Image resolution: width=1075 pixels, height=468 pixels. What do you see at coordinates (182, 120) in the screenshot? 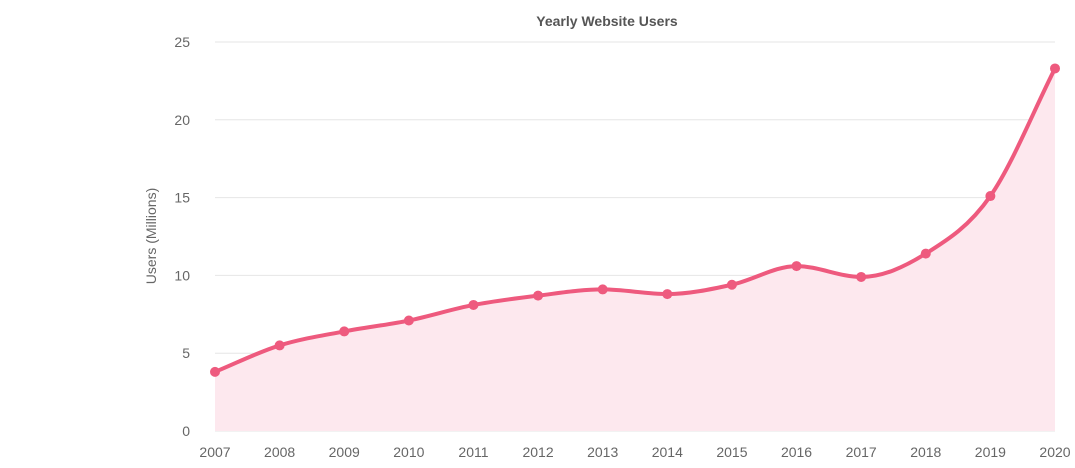
I see `y-tick-label: 20` at bounding box center [182, 120].